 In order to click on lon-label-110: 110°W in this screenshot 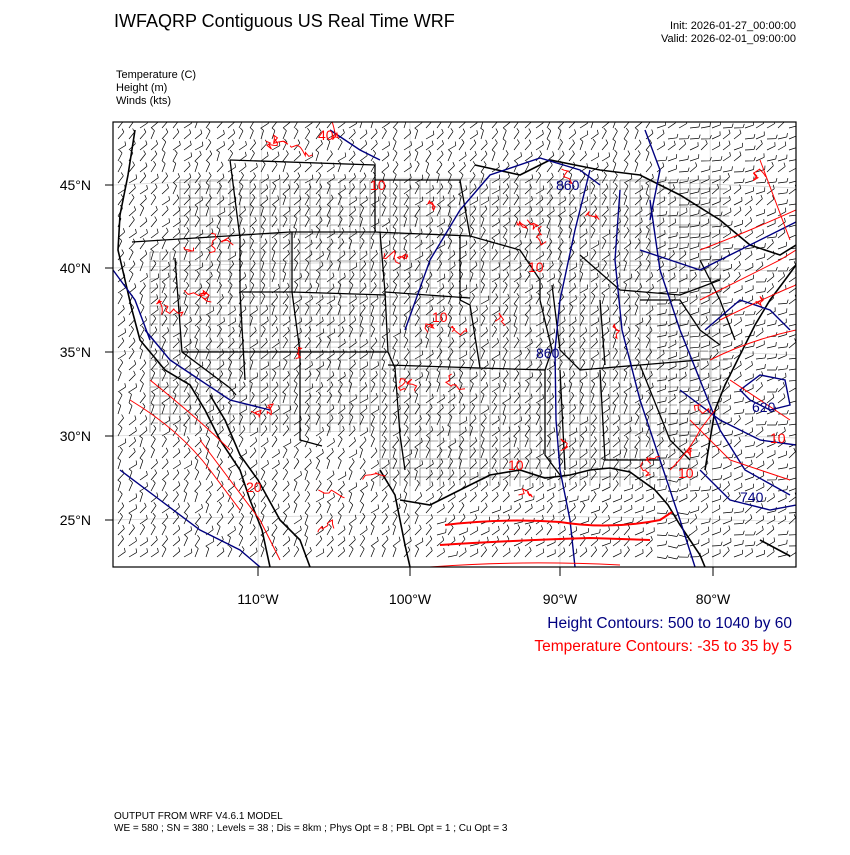, I will do `click(258, 599)`.